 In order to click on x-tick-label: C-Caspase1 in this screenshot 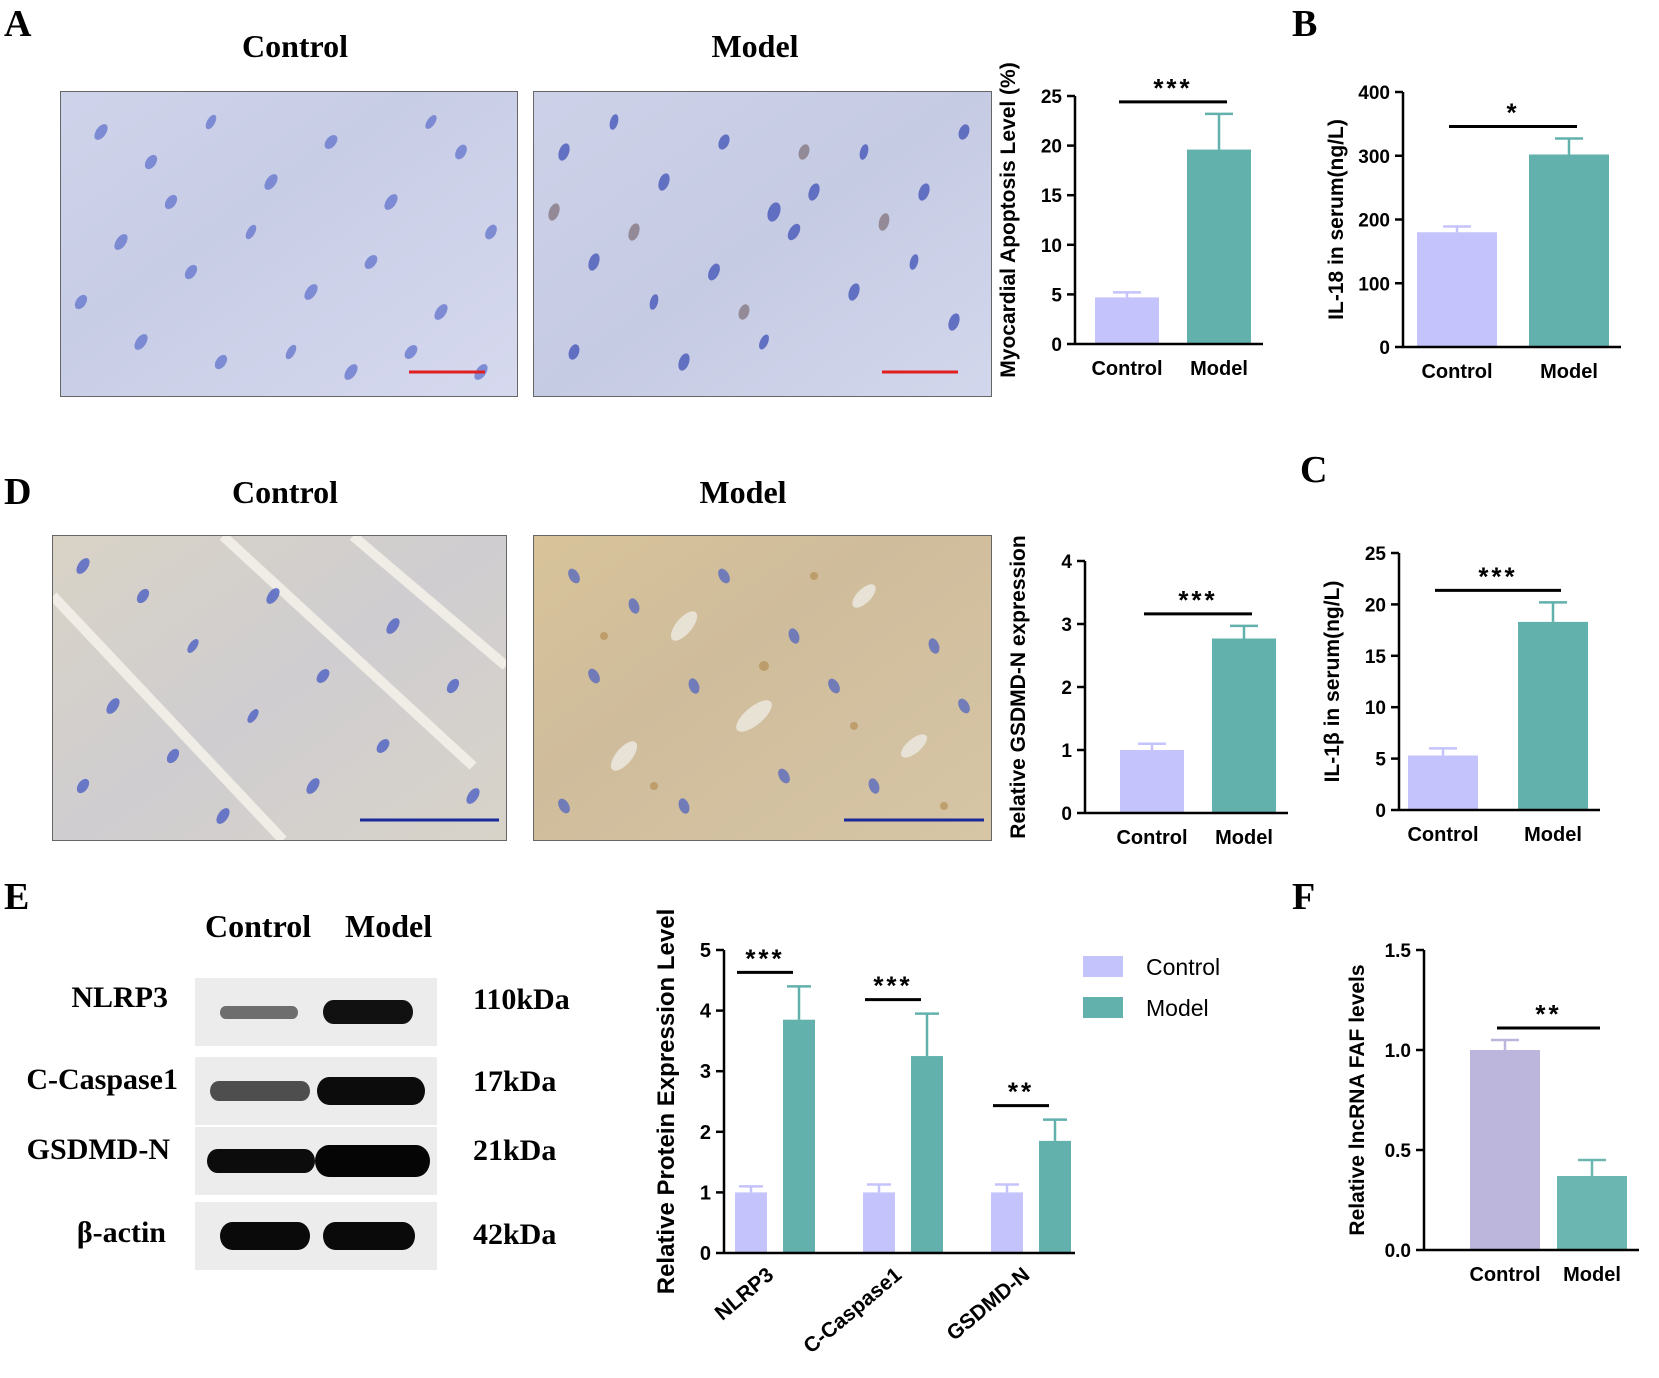, I will do `click(852, 1310)`.